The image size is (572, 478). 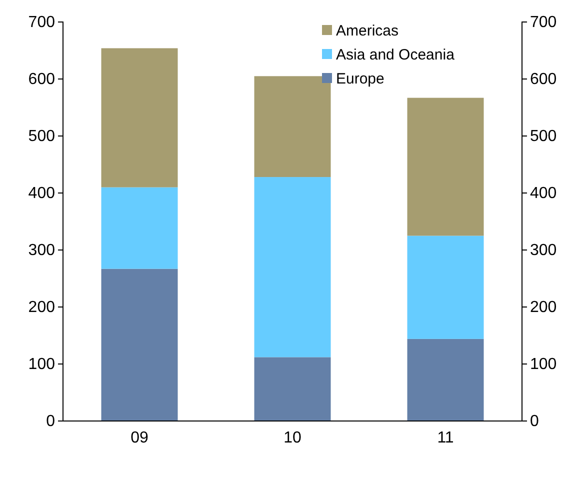 What do you see at coordinates (543, 307) in the screenshot?
I see `y2-tick-label: 200` at bounding box center [543, 307].